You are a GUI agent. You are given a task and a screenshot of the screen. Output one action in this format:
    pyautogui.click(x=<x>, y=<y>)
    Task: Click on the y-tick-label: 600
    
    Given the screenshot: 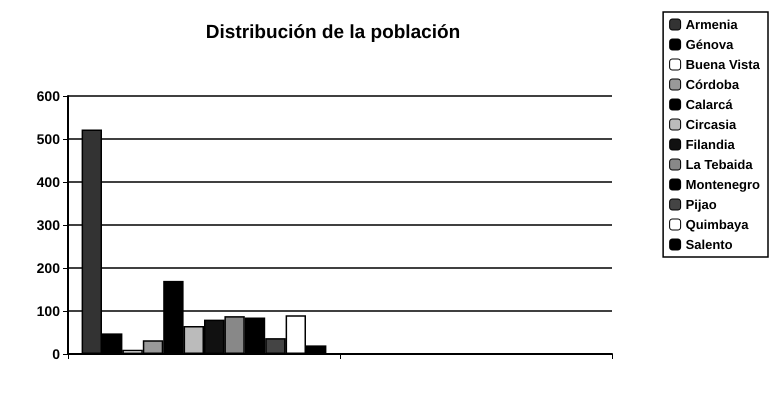 What is the action you would take?
    pyautogui.click(x=48, y=96)
    